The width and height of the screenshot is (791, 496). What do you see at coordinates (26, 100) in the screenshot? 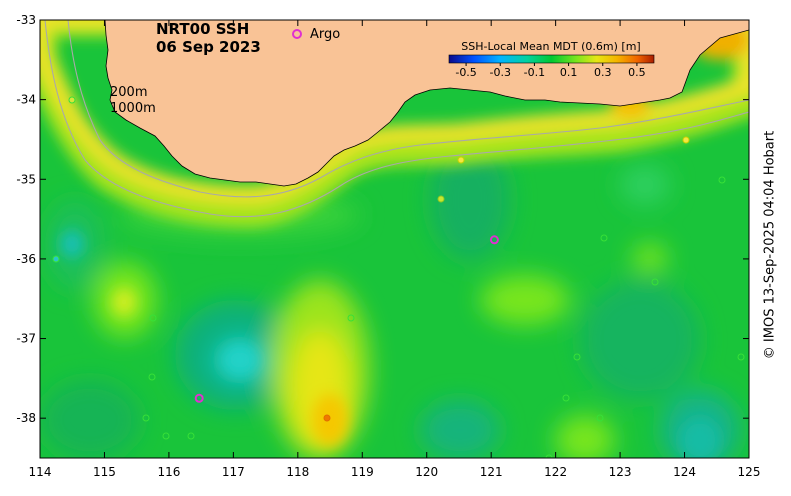
I see `y-tick-label: -34` at bounding box center [26, 100].